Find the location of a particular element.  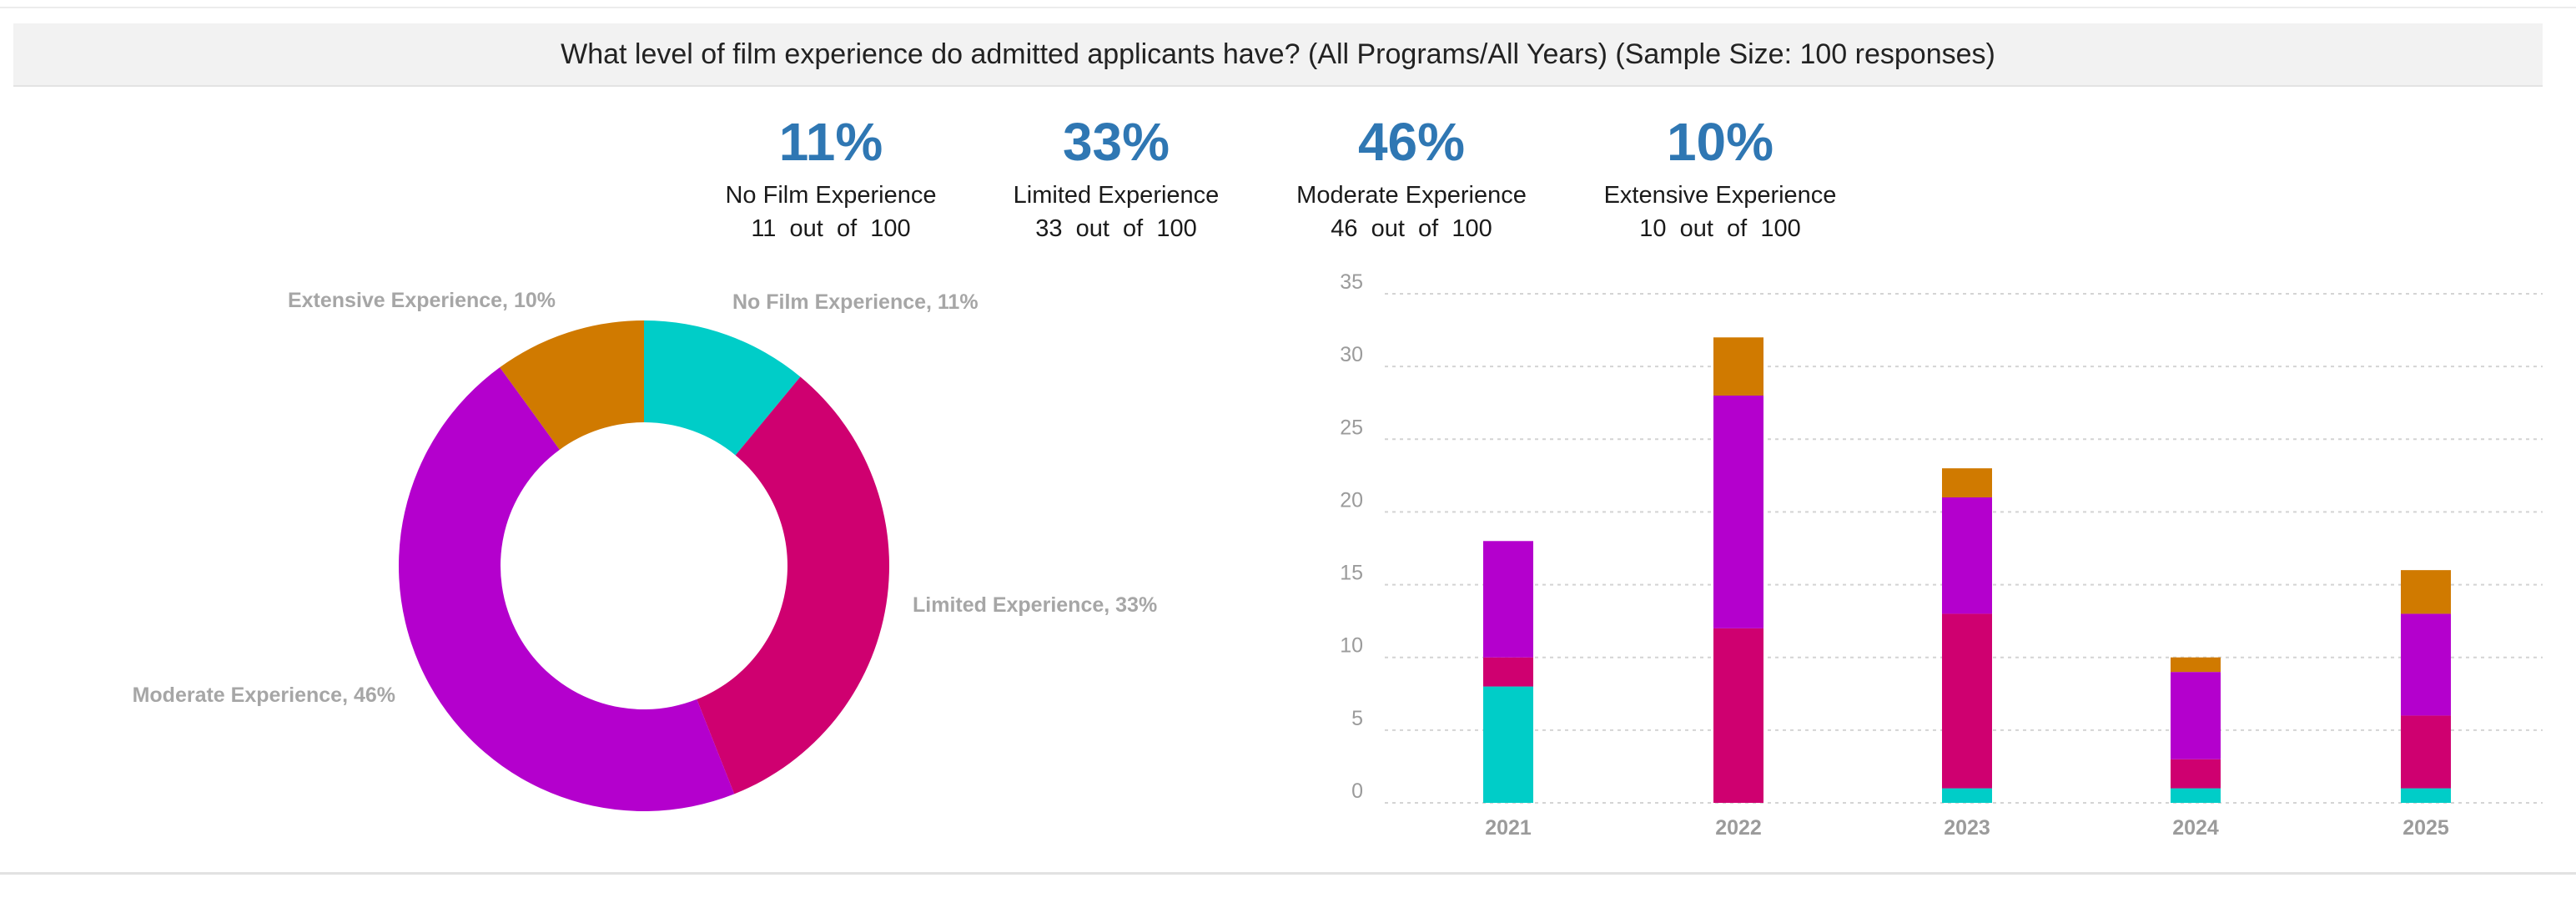

y-tick-label: 30 is located at coordinates (1351, 354).